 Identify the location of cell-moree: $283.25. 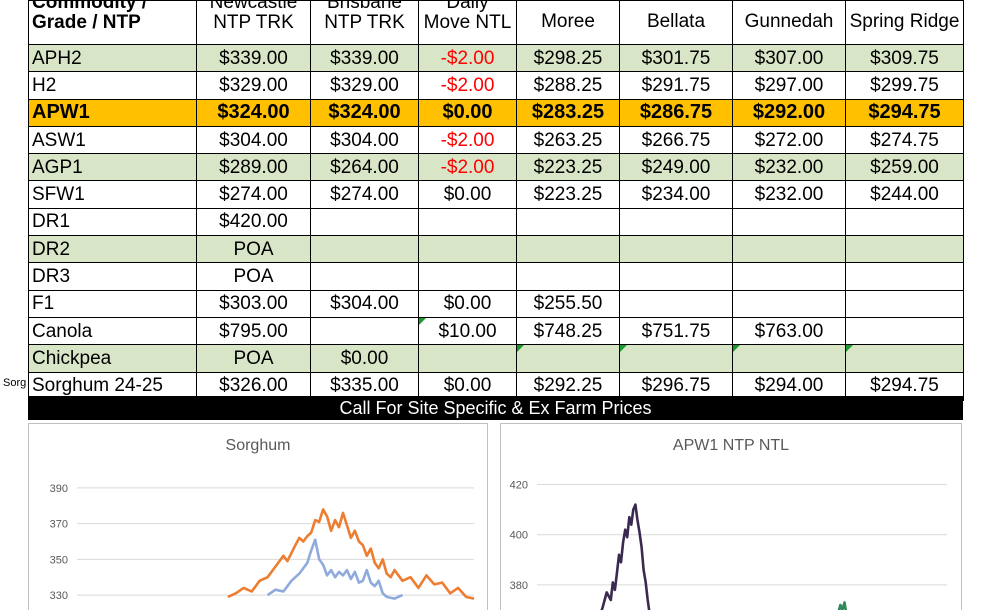
(568, 112).